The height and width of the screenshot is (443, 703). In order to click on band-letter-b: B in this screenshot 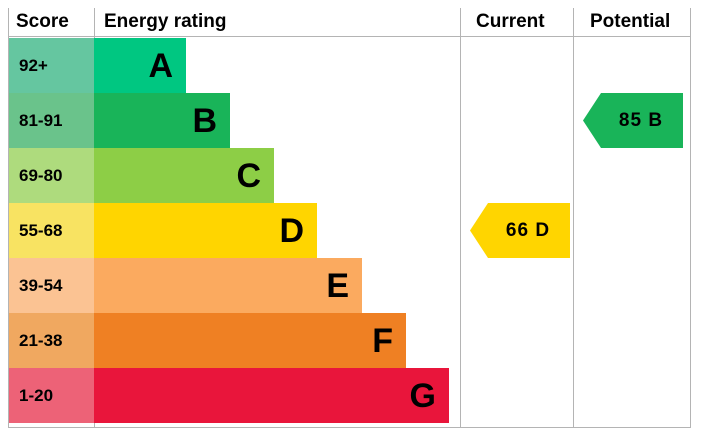, I will do `click(204, 120)`.